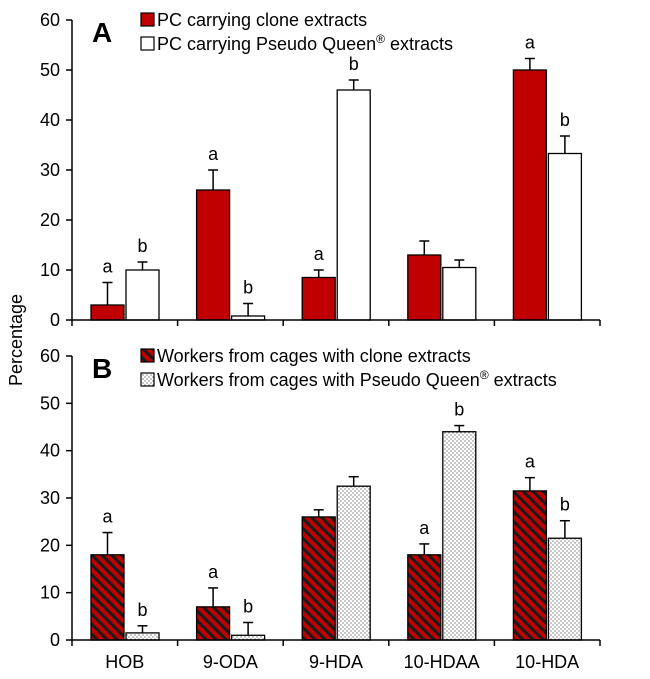 The height and width of the screenshot is (679, 650). I want to click on y-axis-label: Percentage, so click(16, 340).